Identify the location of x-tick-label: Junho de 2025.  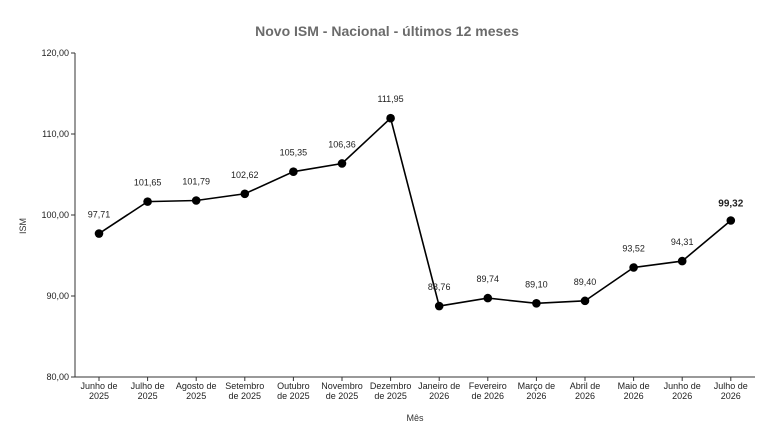
(98, 391).